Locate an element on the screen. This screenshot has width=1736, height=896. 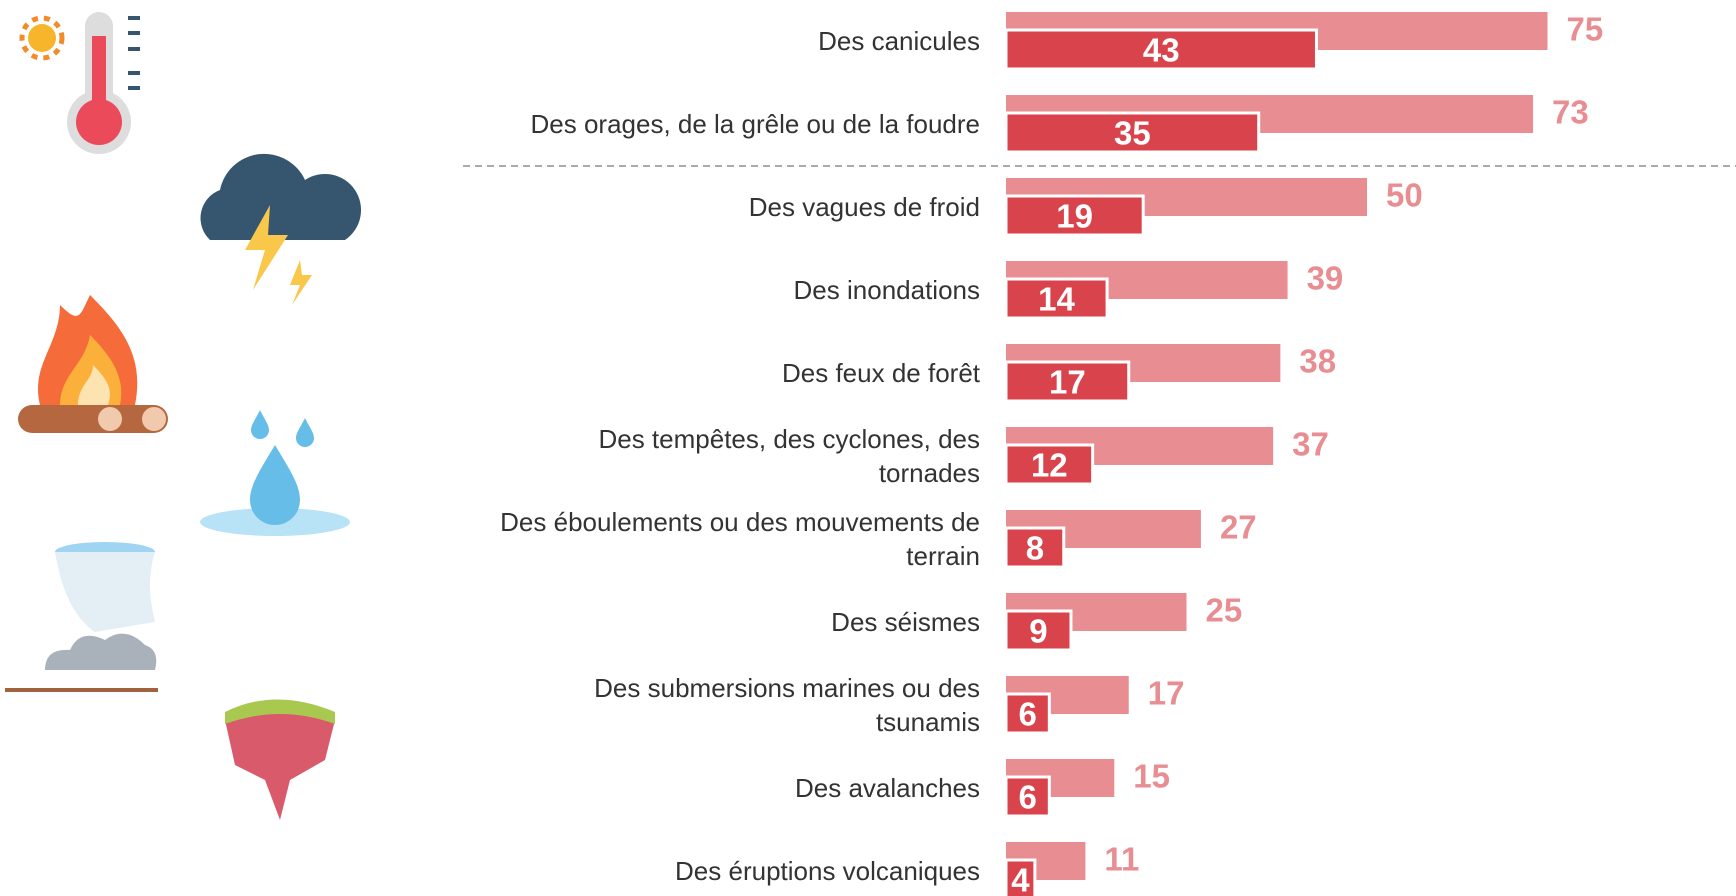
value-label-subset: 8 is located at coordinates (1035, 548).